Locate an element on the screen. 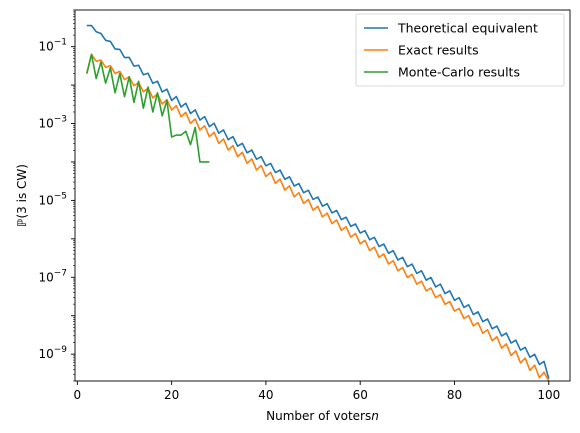 The width and height of the screenshot is (580, 433). x-tick-label: 0 is located at coordinates (78, 395).